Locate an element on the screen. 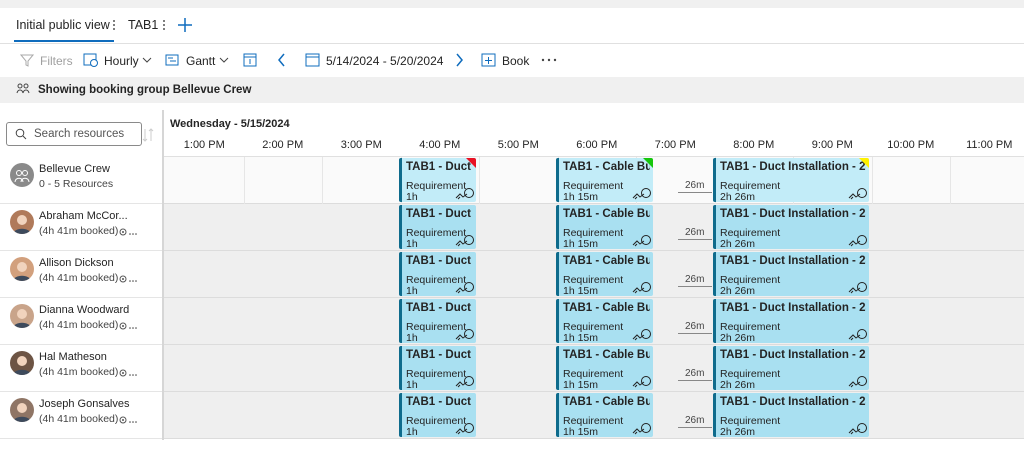 The image size is (1024, 464). hour-label: 6:00 PM is located at coordinates (597, 145).